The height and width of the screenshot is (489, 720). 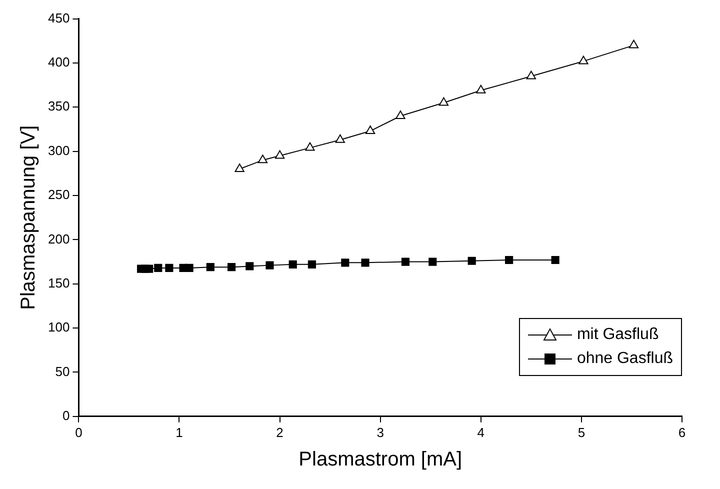 What do you see at coordinates (624, 359) in the screenshot?
I see `legend-label: ohne Gasfluß` at bounding box center [624, 359].